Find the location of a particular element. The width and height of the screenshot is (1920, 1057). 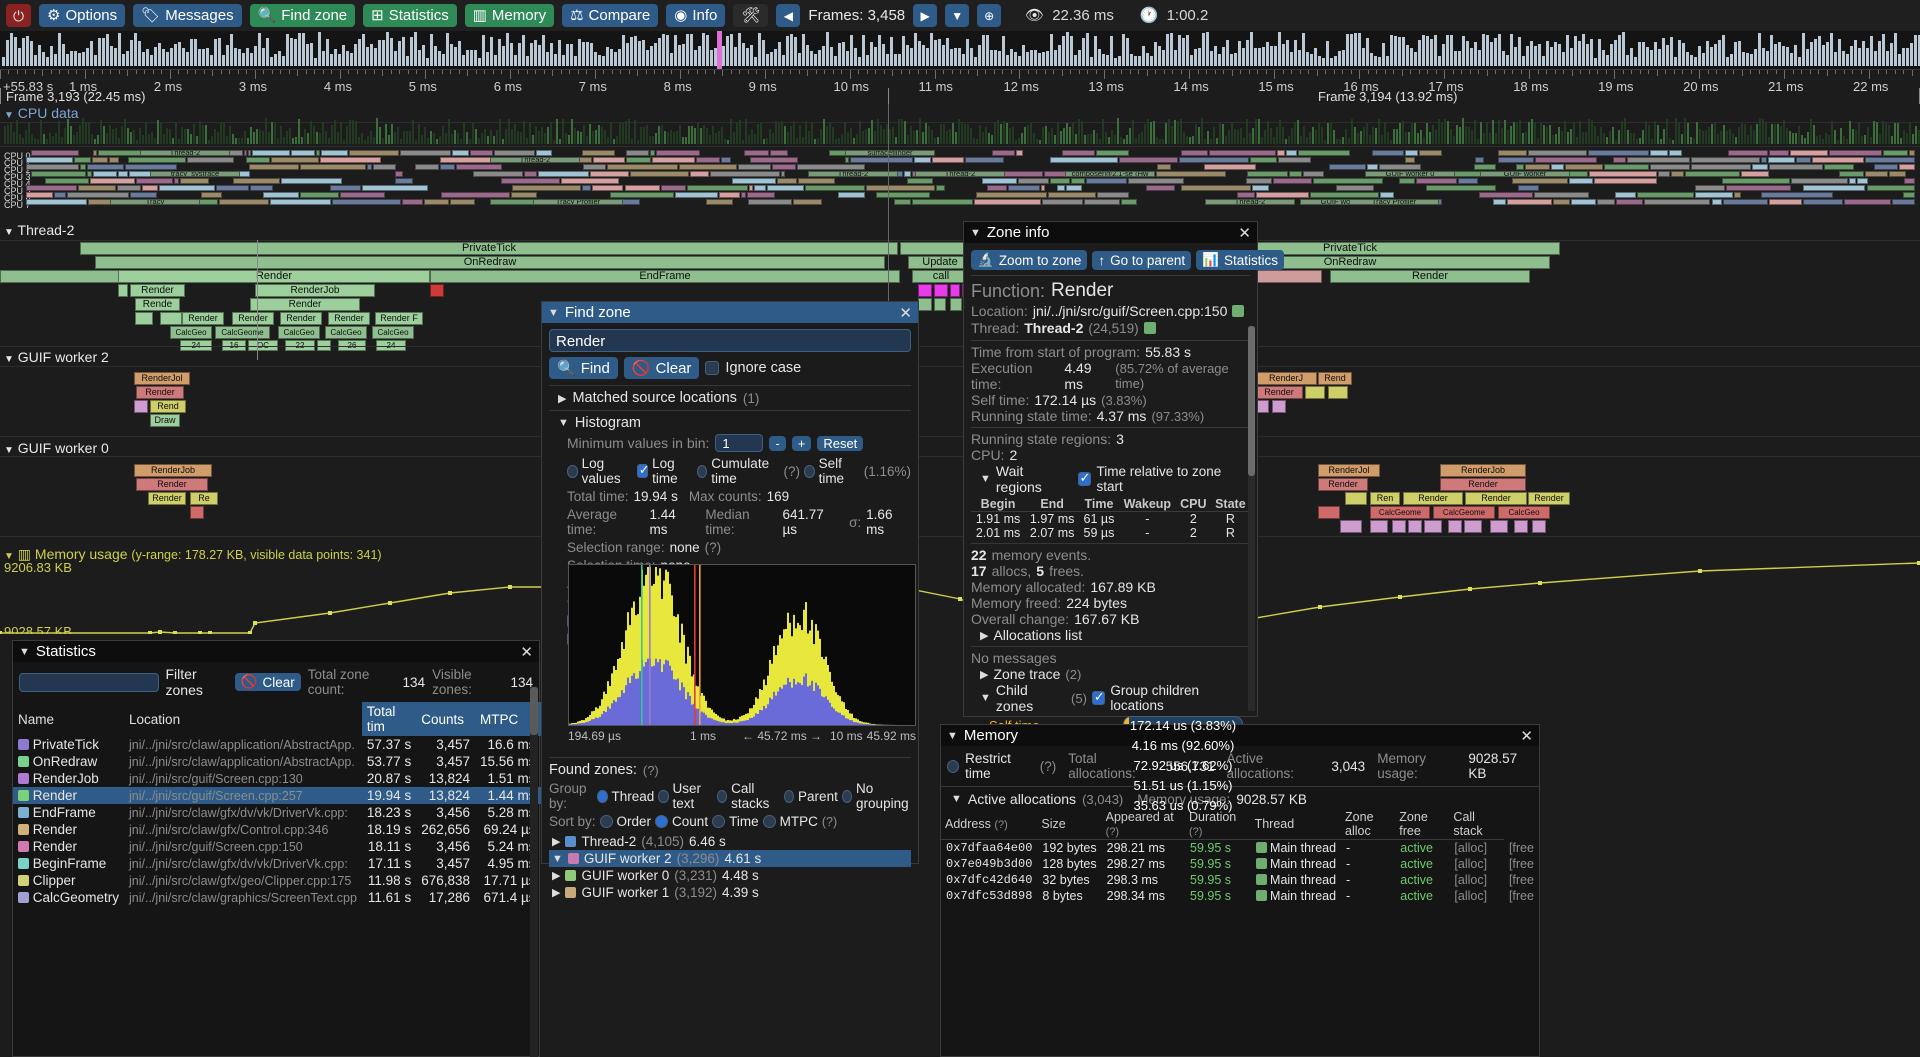

statistics-column-header: Counts is located at coordinates (446, 719).